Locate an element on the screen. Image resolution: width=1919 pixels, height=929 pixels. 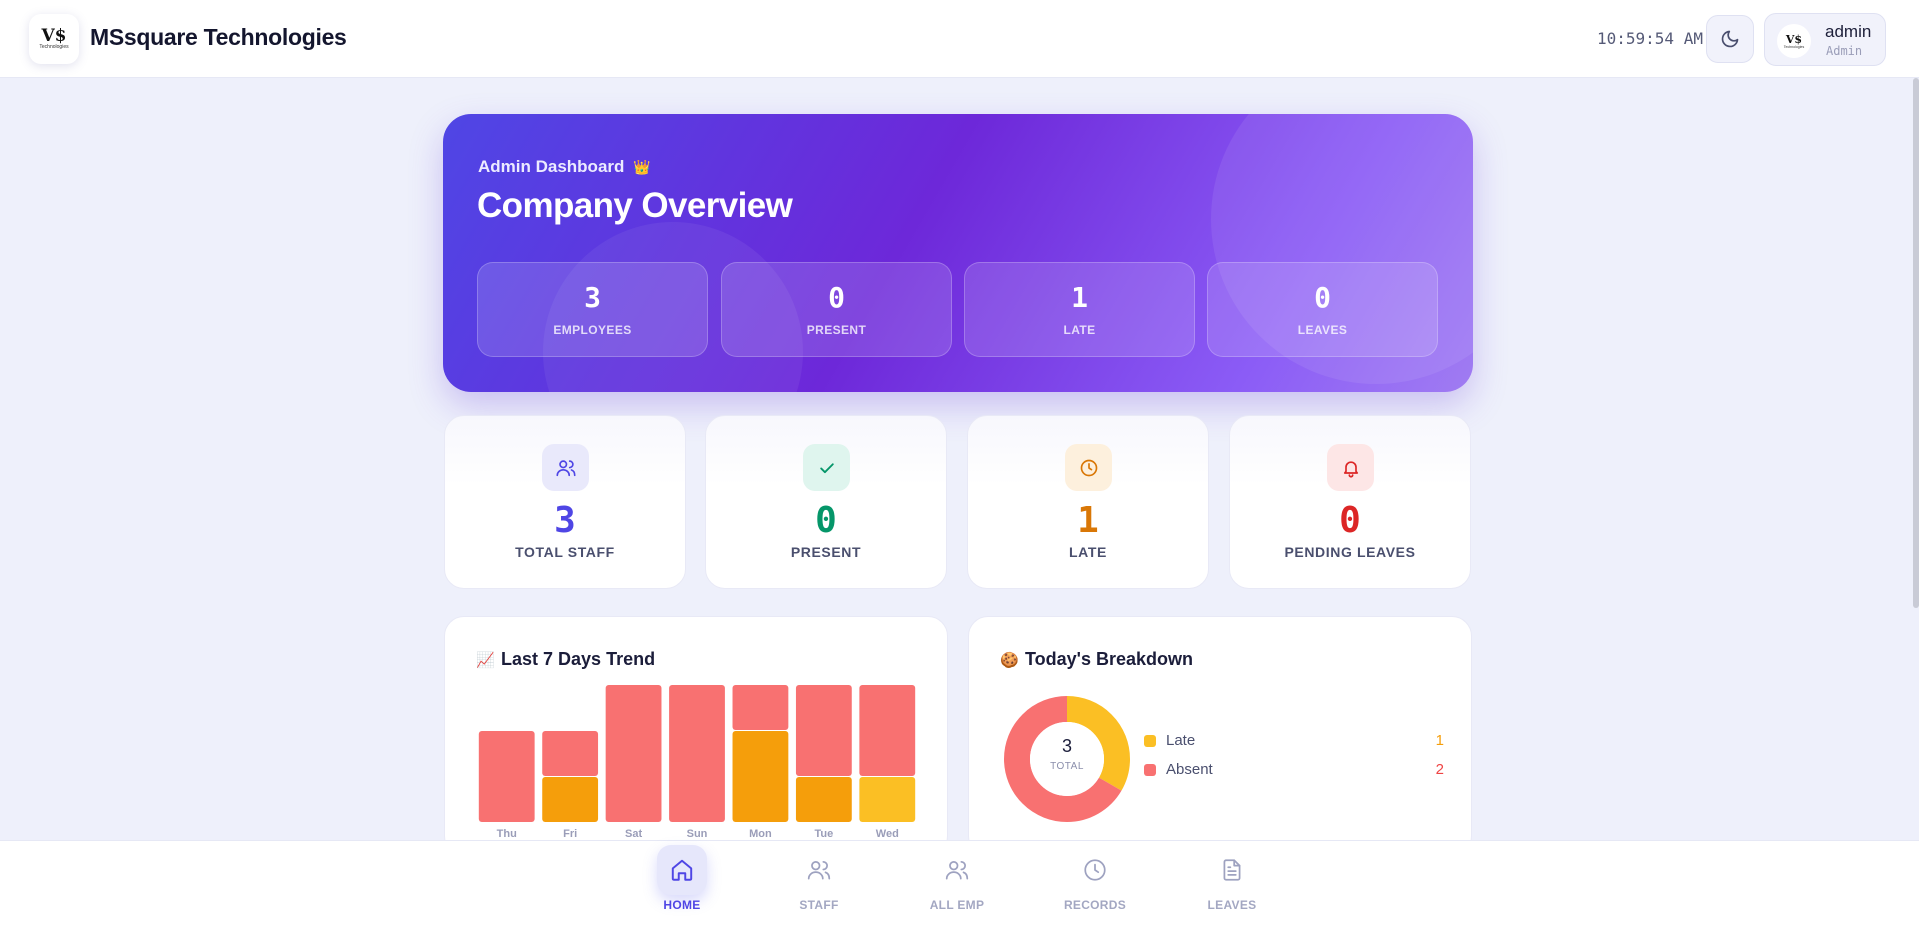
stat-card-present: 0 PRESENT is located at coordinates (826, 502).